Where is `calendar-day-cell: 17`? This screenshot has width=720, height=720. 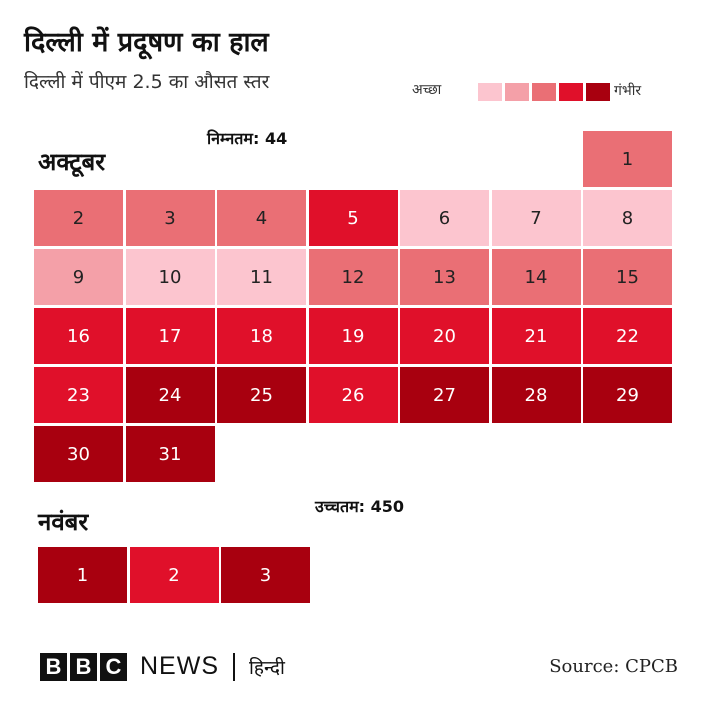
calendar-day-cell: 17 is located at coordinates (170, 336).